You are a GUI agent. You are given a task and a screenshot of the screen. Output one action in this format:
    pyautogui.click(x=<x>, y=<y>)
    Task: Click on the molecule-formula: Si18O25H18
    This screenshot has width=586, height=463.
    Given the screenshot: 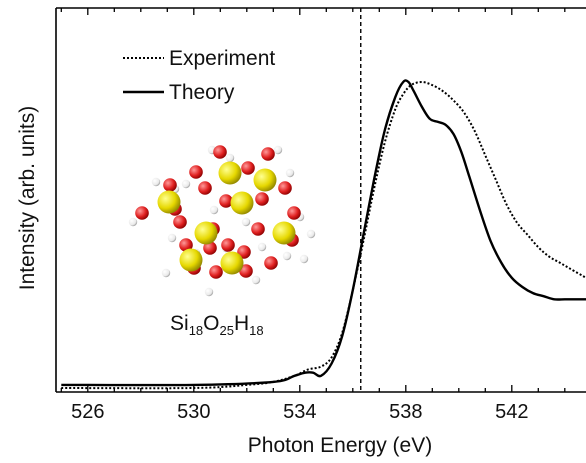 What is the action you would take?
    pyautogui.click(x=217, y=325)
    